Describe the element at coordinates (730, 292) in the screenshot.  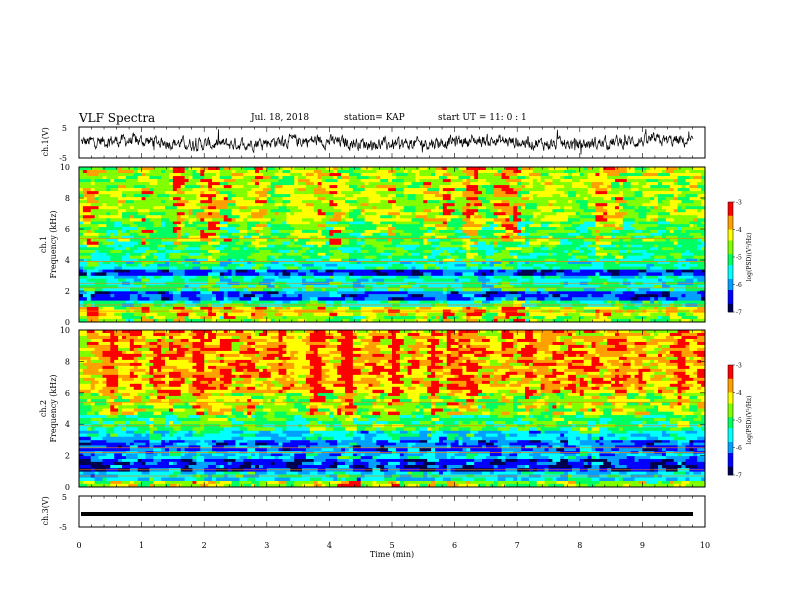
I see `colorbar-cell` at that location.